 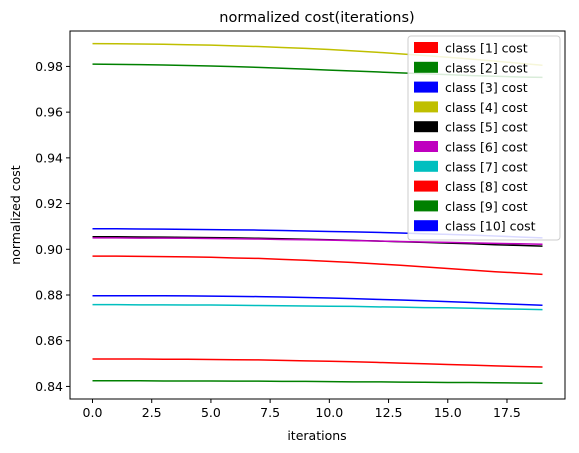 What do you see at coordinates (486, 107) in the screenshot?
I see `legend-label: class [4] cost` at bounding box center [486, 107].